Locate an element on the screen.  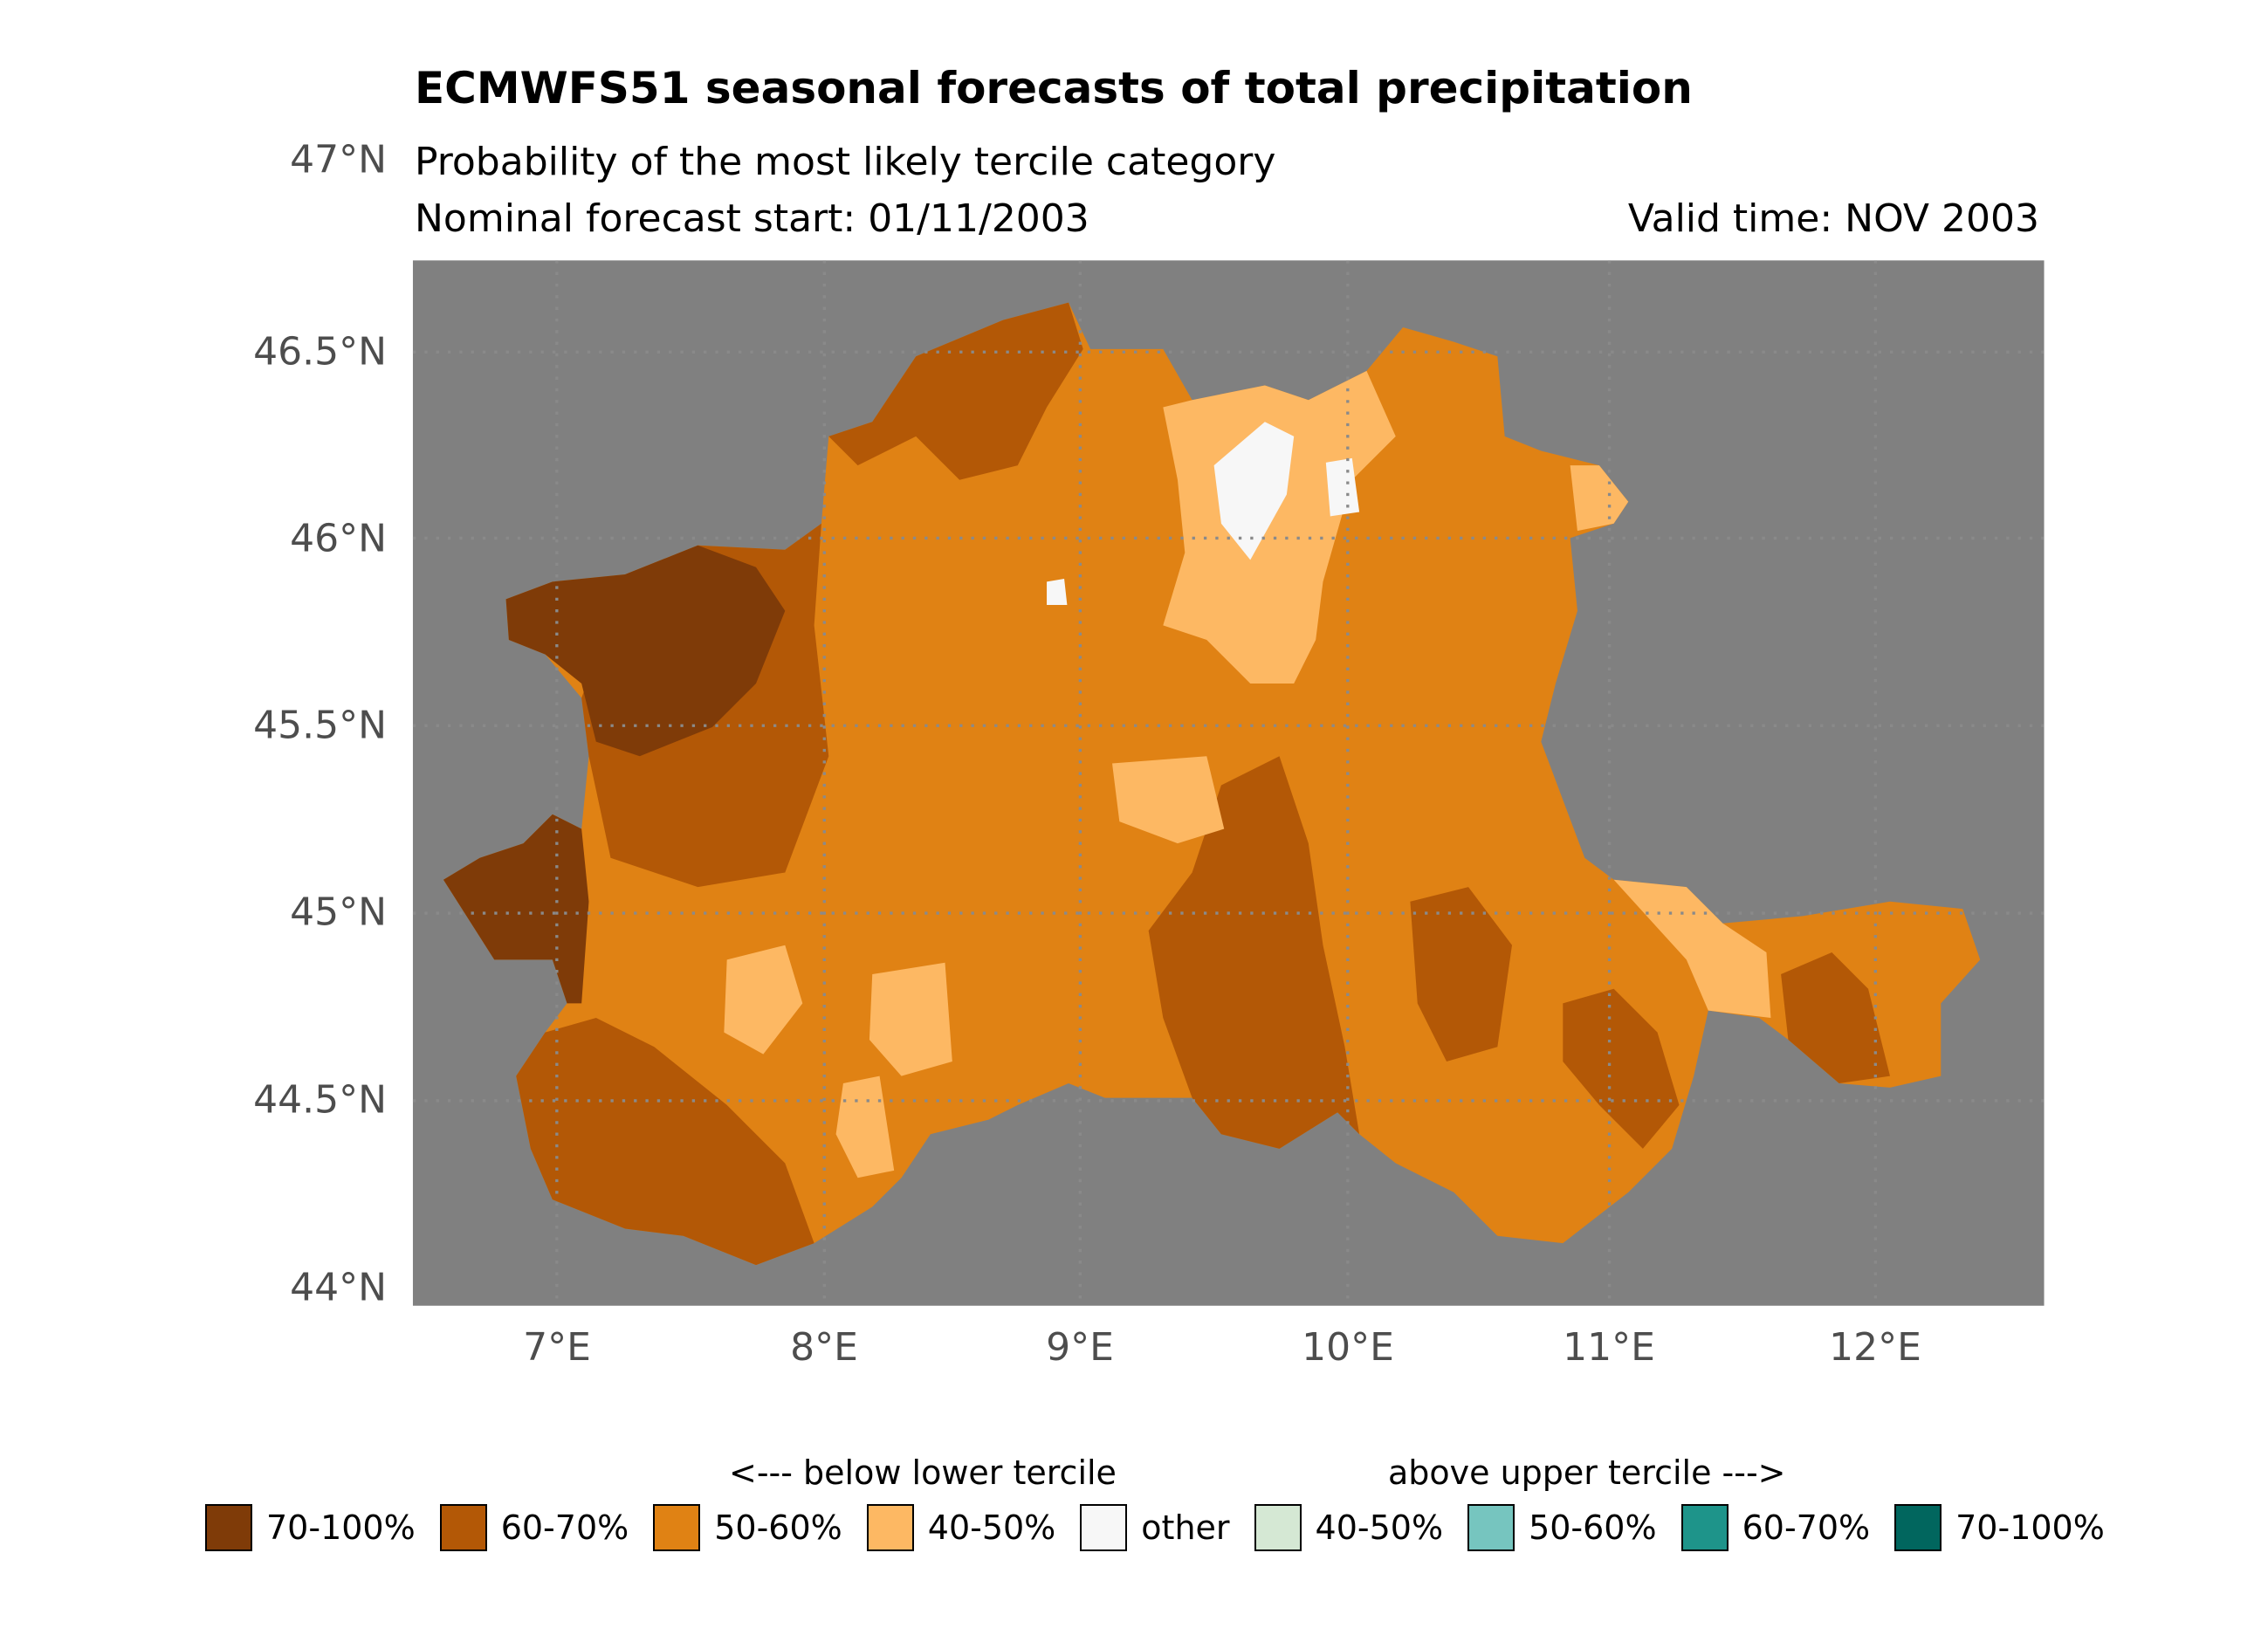
valid-time: Valid time: NOV 2003 is located at coordinates (1833, 218).